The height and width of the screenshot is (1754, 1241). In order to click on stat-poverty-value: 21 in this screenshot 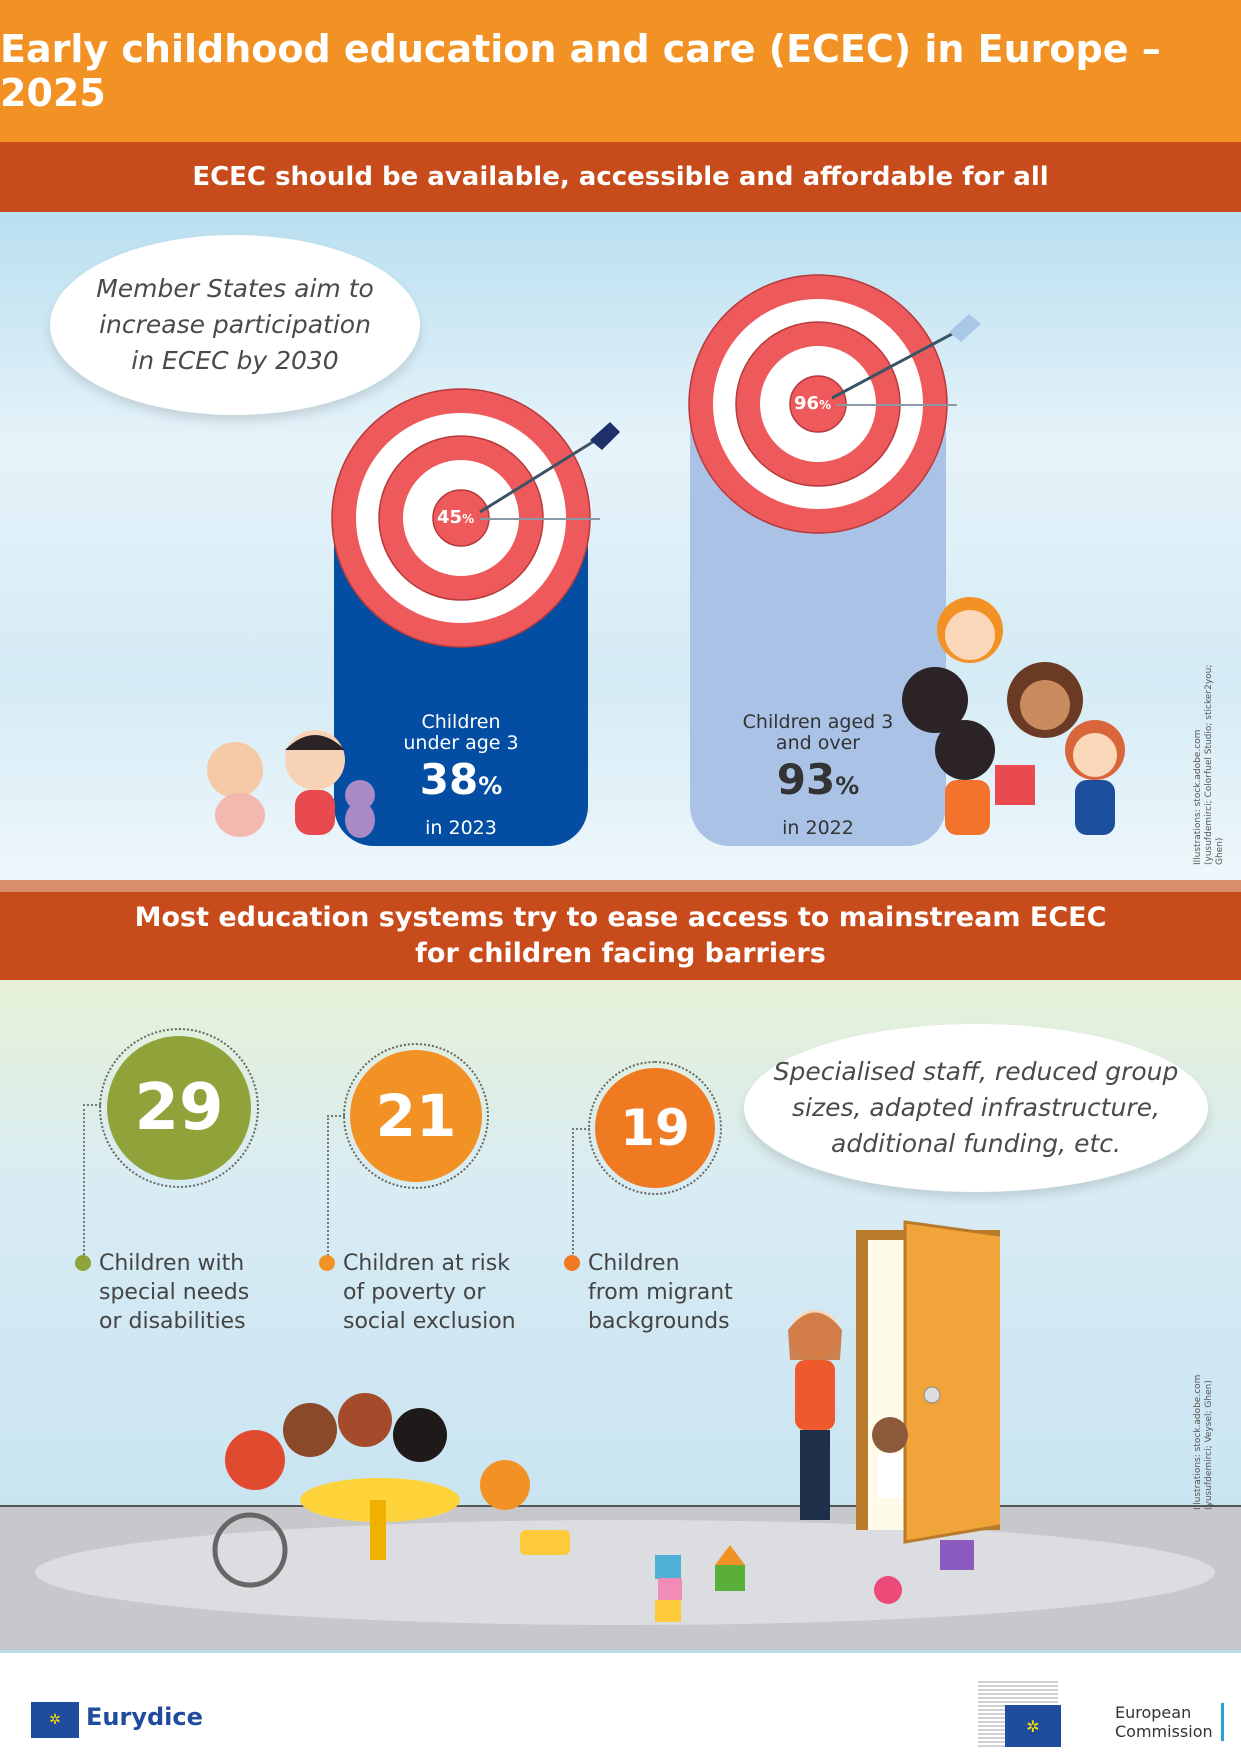, I will do `click(416, 1116)`.